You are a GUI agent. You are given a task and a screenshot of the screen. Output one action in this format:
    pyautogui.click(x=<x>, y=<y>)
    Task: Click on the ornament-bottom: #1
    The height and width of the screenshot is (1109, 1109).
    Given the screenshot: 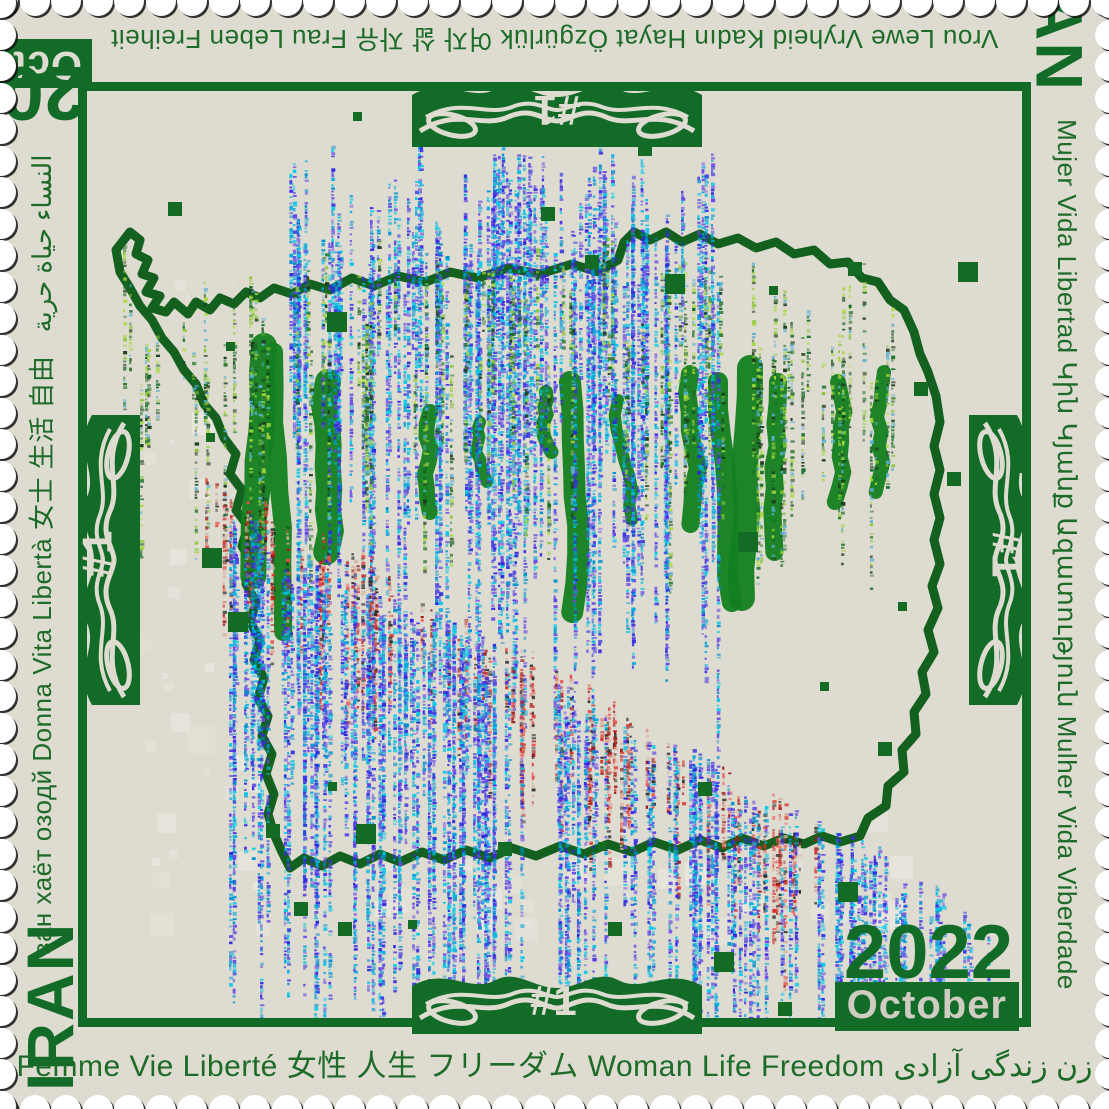 What is the action you would take?
    pyautogui.click(x=557, y=998)
    